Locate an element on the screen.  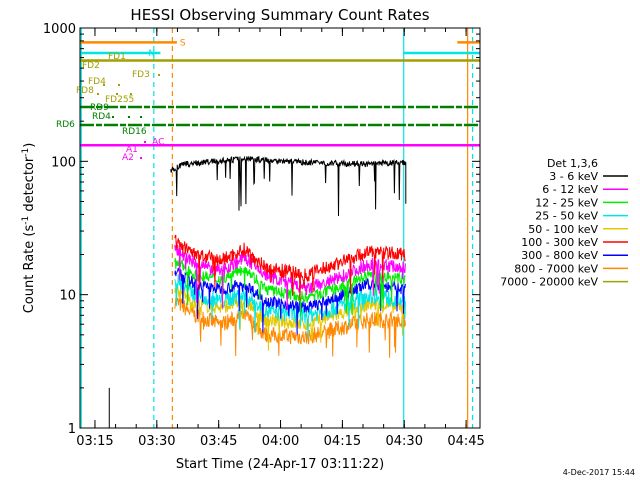
flag-label: FD8 is located at coordinates (85, 91).